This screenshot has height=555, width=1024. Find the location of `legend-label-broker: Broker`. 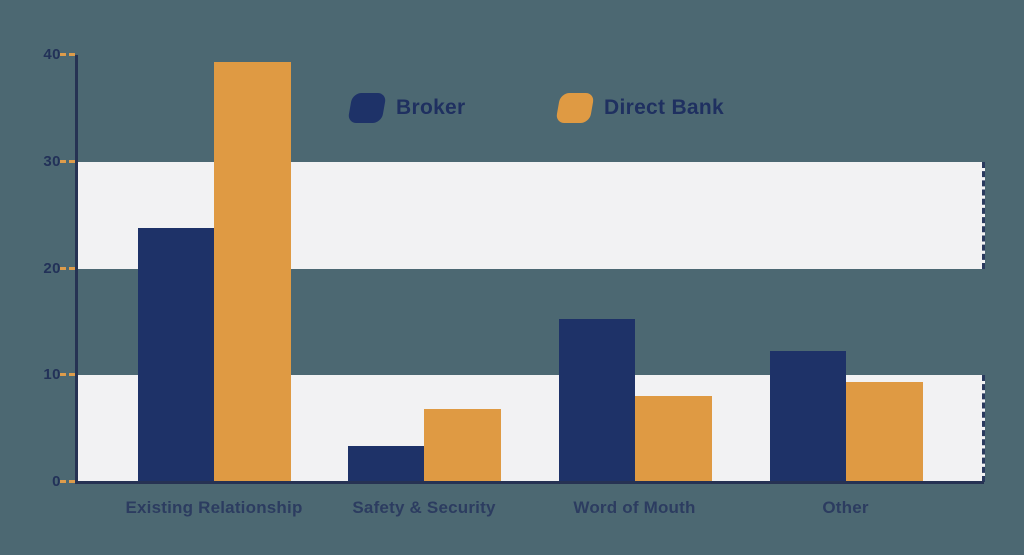

legend-label-broker: Broker is located at coordinates (431, 107).